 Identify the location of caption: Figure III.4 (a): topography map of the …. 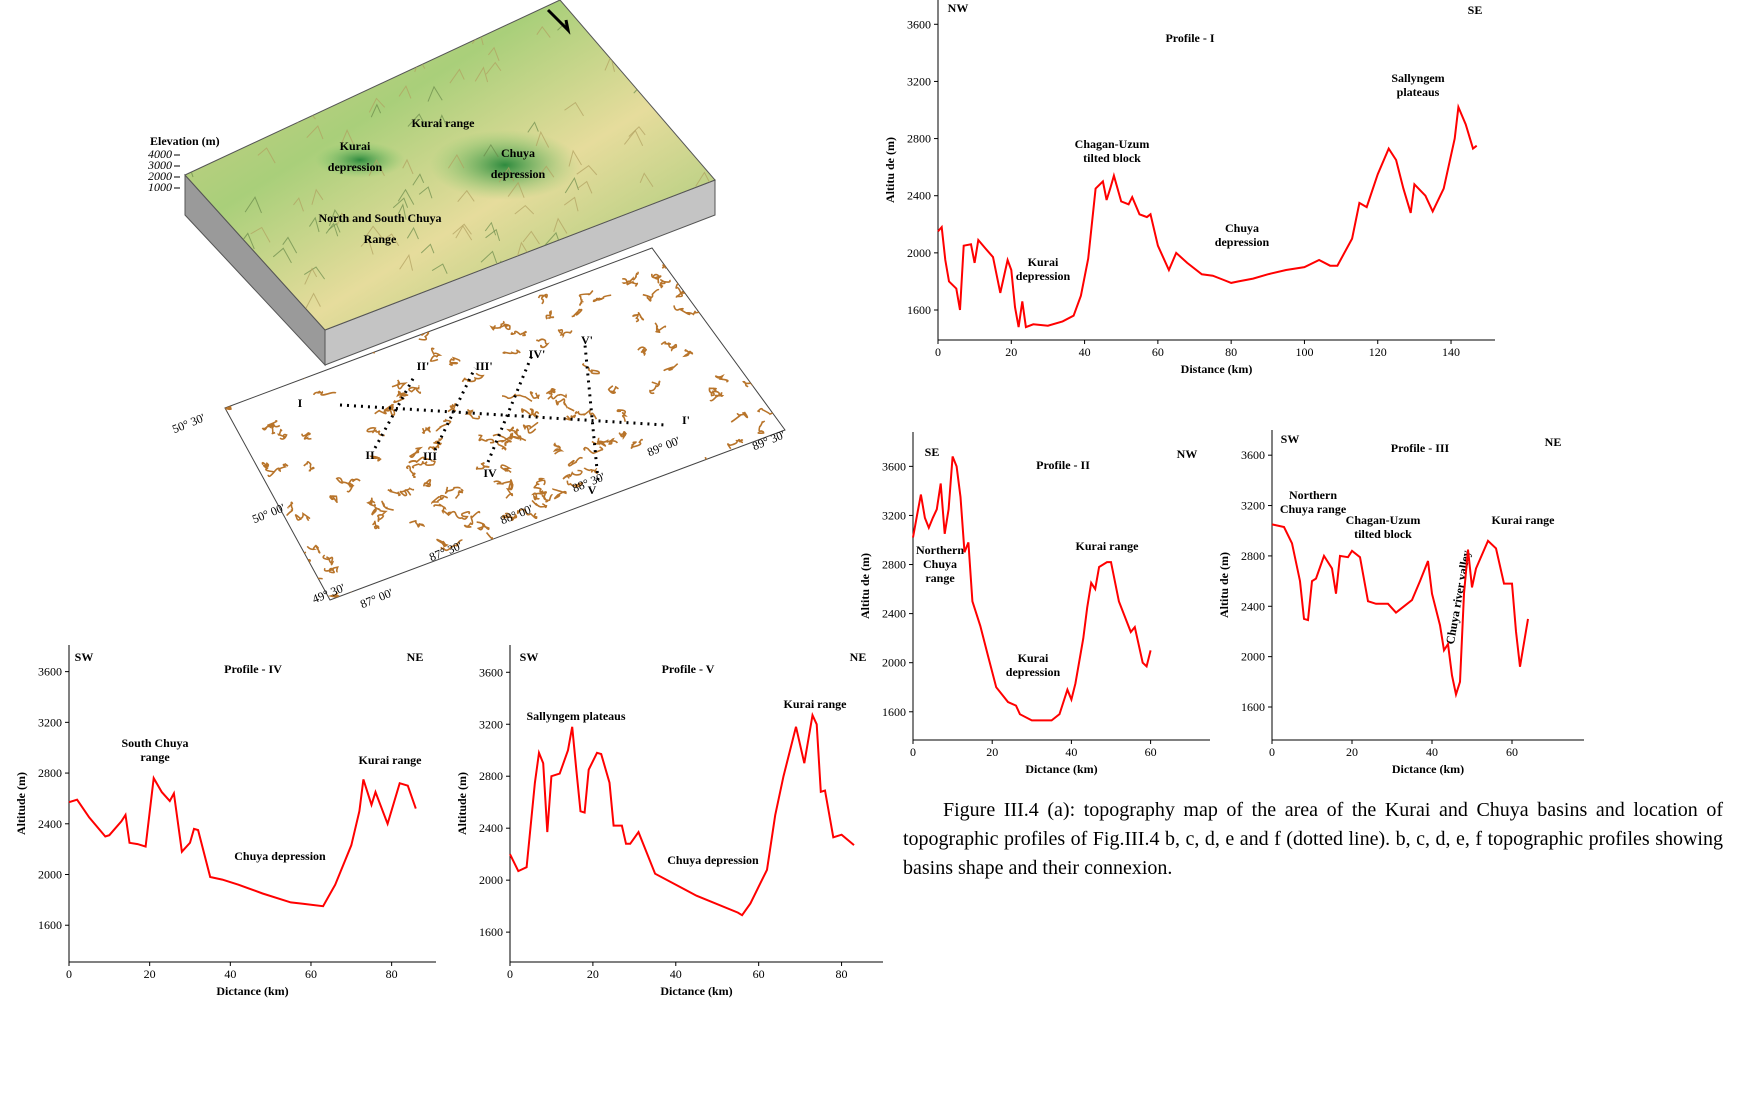
(1313, 839).